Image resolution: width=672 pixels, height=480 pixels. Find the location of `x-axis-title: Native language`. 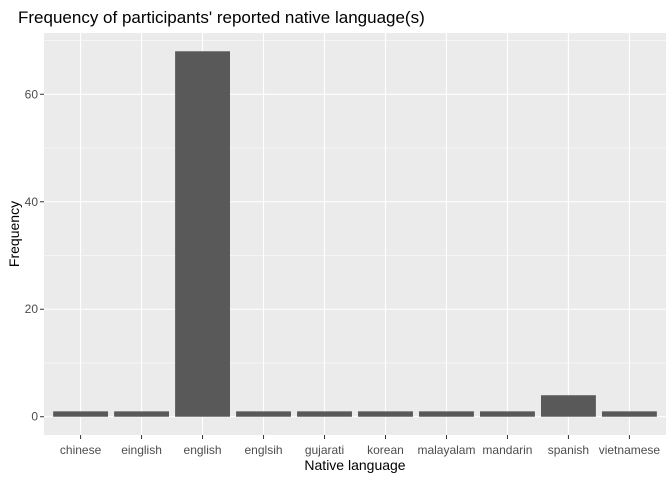

x-axis-title: Native language is located at coordinates (354, 465).